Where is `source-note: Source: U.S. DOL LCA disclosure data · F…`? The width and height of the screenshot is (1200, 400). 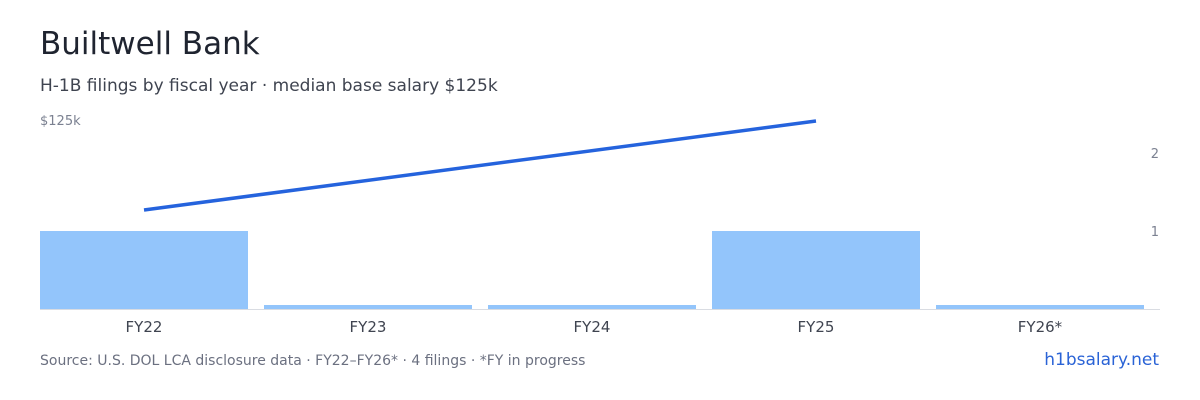
source-note: Source: U.S. DOL LCA disclosure data · F… is located at coordinates (313, 361).